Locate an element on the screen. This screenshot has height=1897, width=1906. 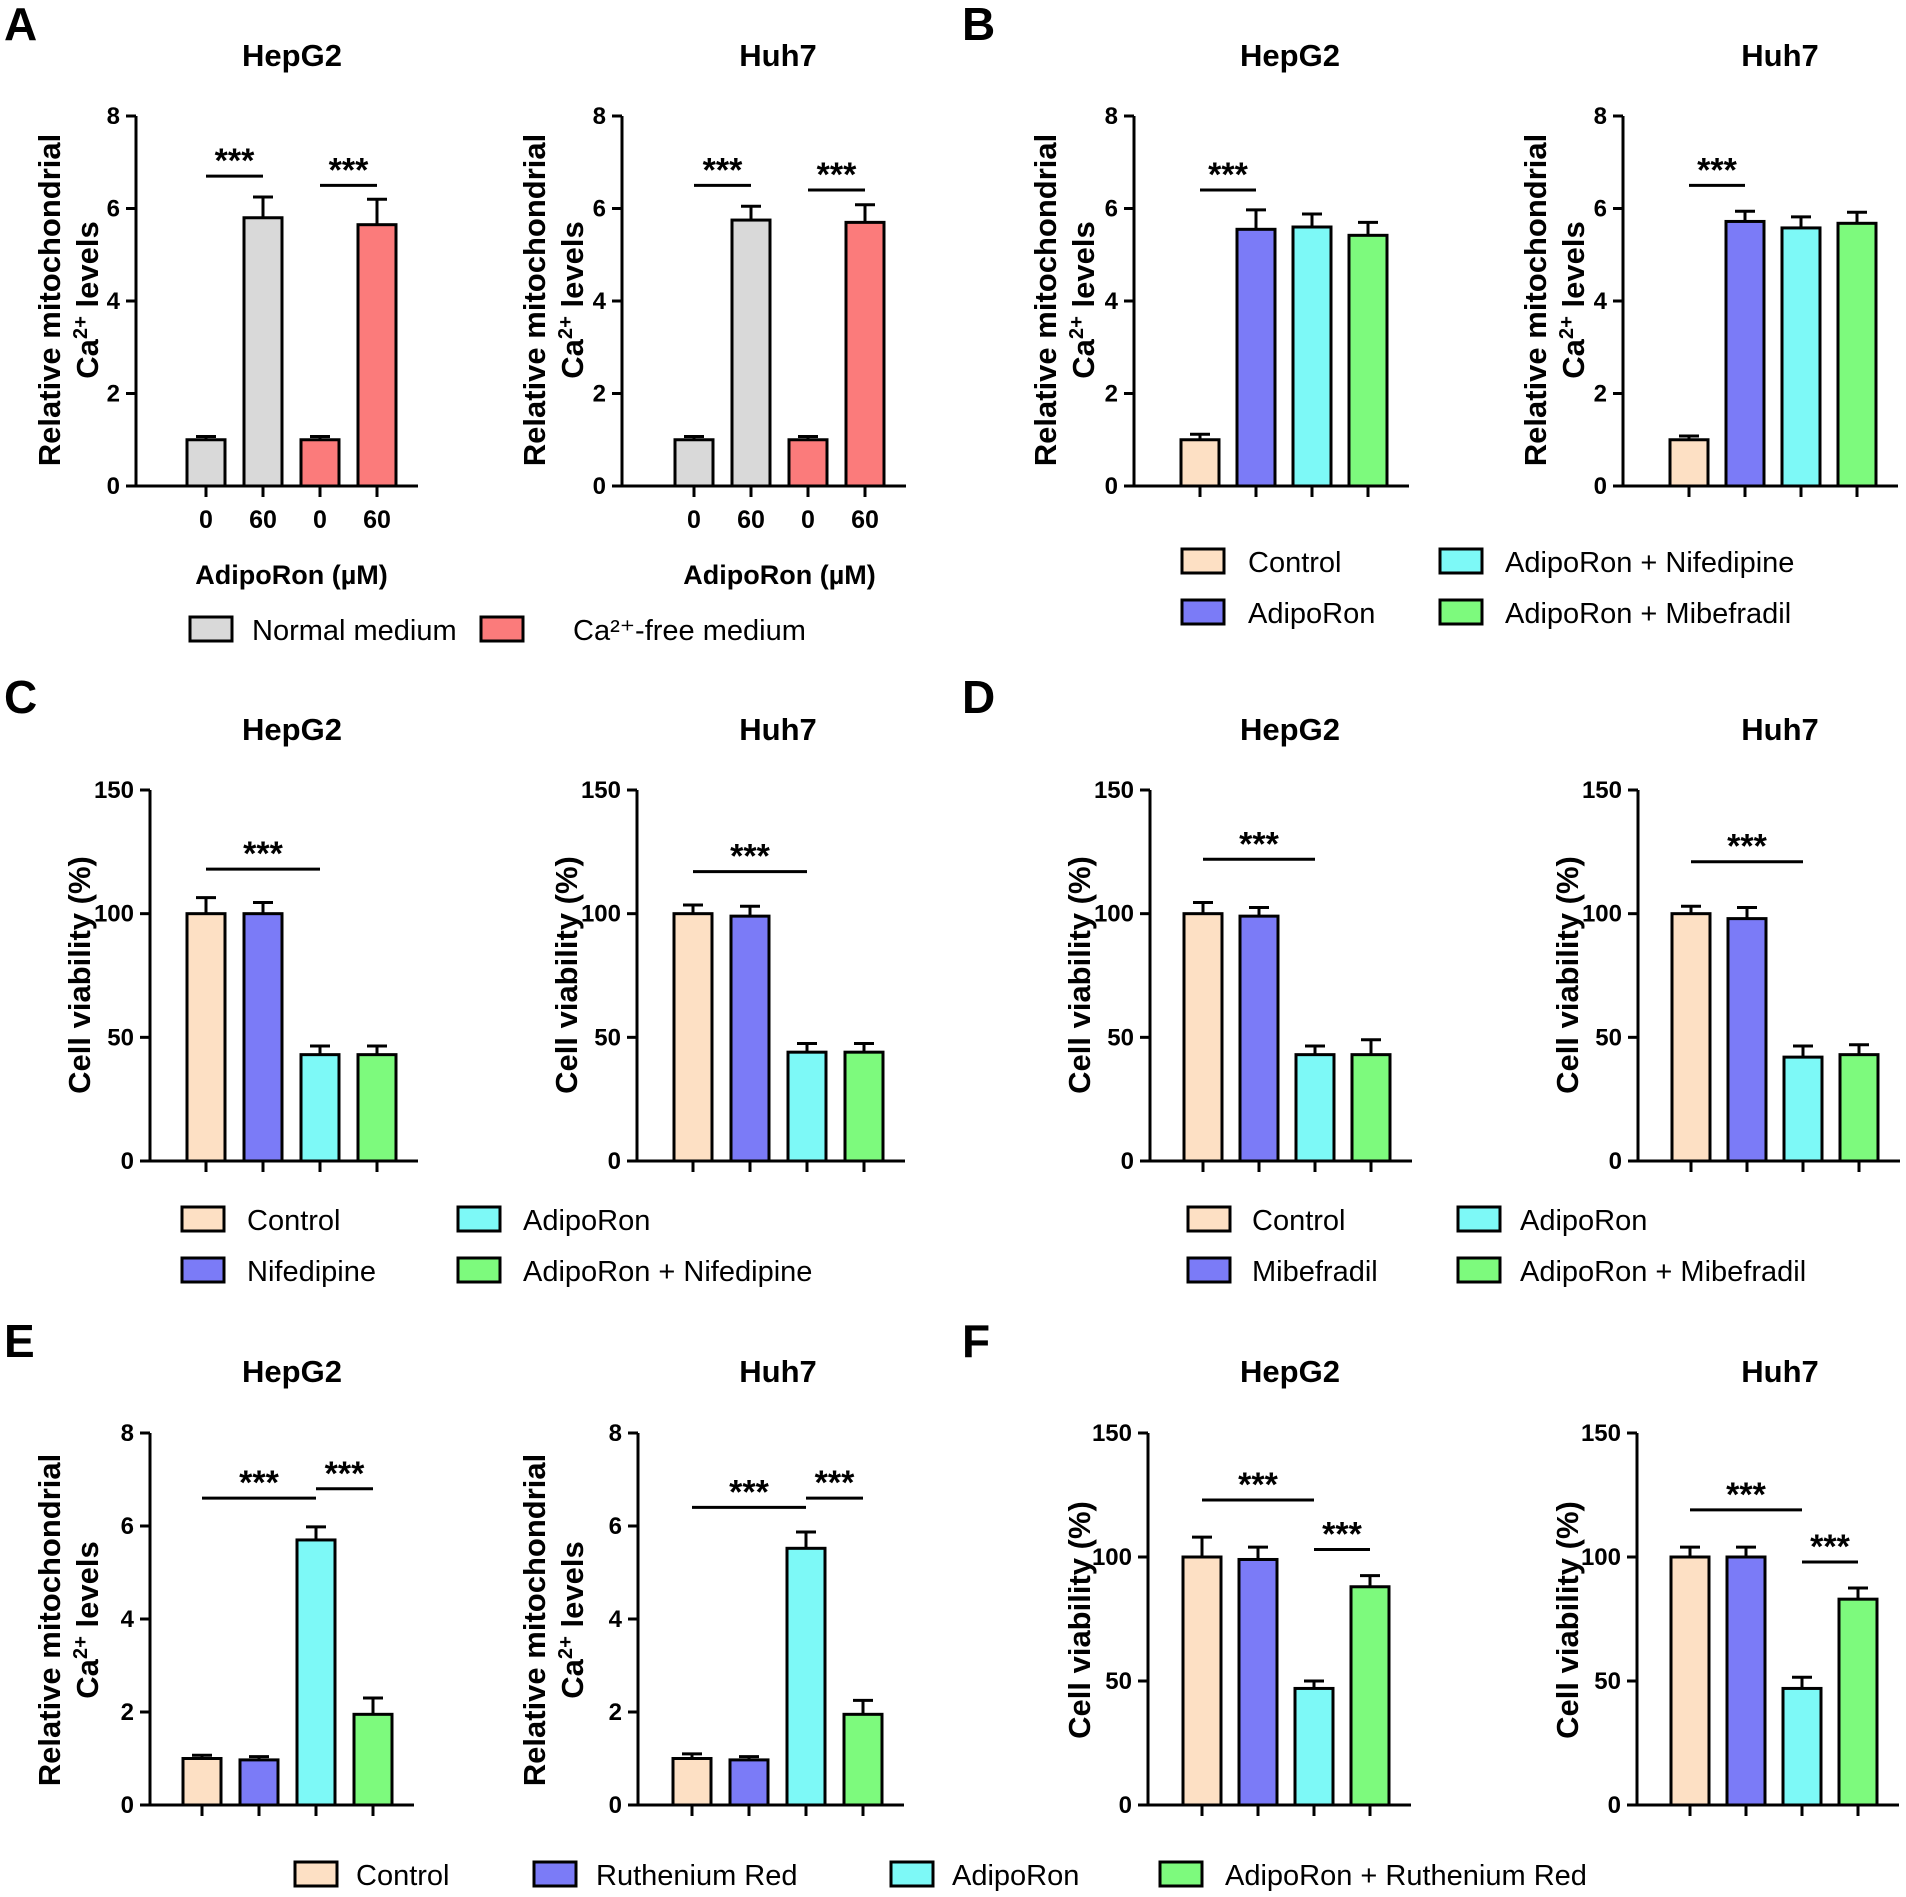
legend-swatch-adiporon-nifedipine is located at coordinates (1461, 561).